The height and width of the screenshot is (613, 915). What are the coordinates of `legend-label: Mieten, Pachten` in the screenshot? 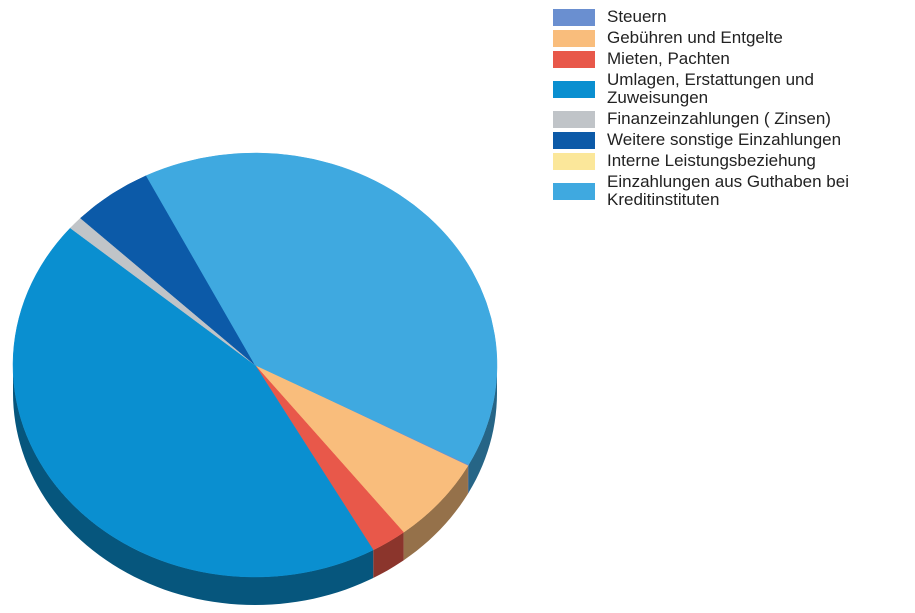 It's located at (668, 58).